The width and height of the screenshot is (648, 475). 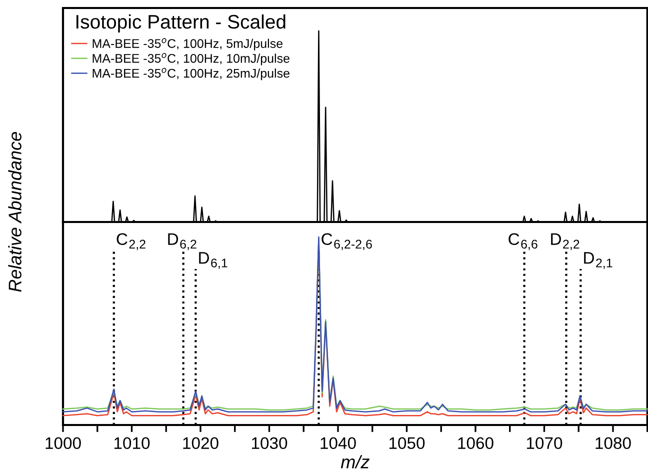 I want to click on x-tick-label: 1020, so click(x=200, y=443).